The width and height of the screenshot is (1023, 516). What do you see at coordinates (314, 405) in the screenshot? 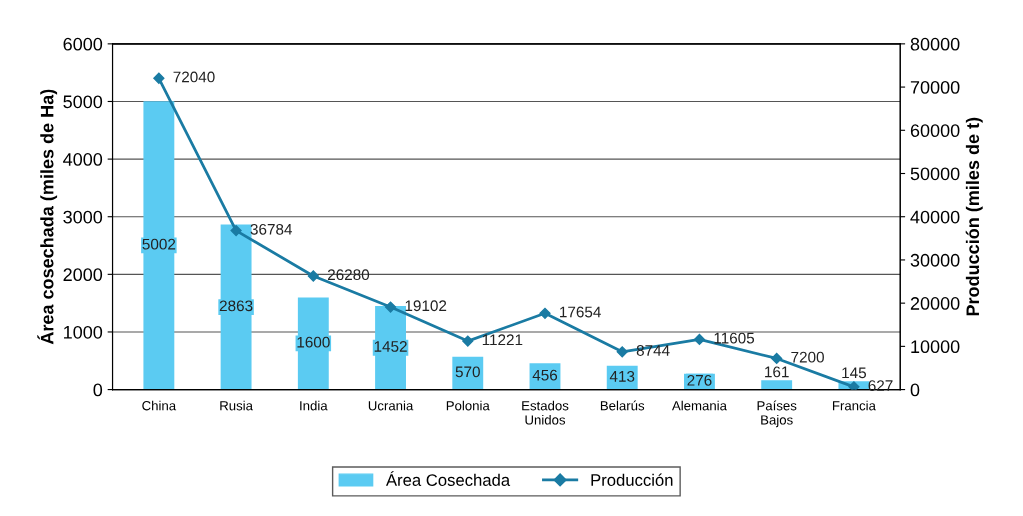
I see `x-tick-label: India` at bounding box center [314, 405].